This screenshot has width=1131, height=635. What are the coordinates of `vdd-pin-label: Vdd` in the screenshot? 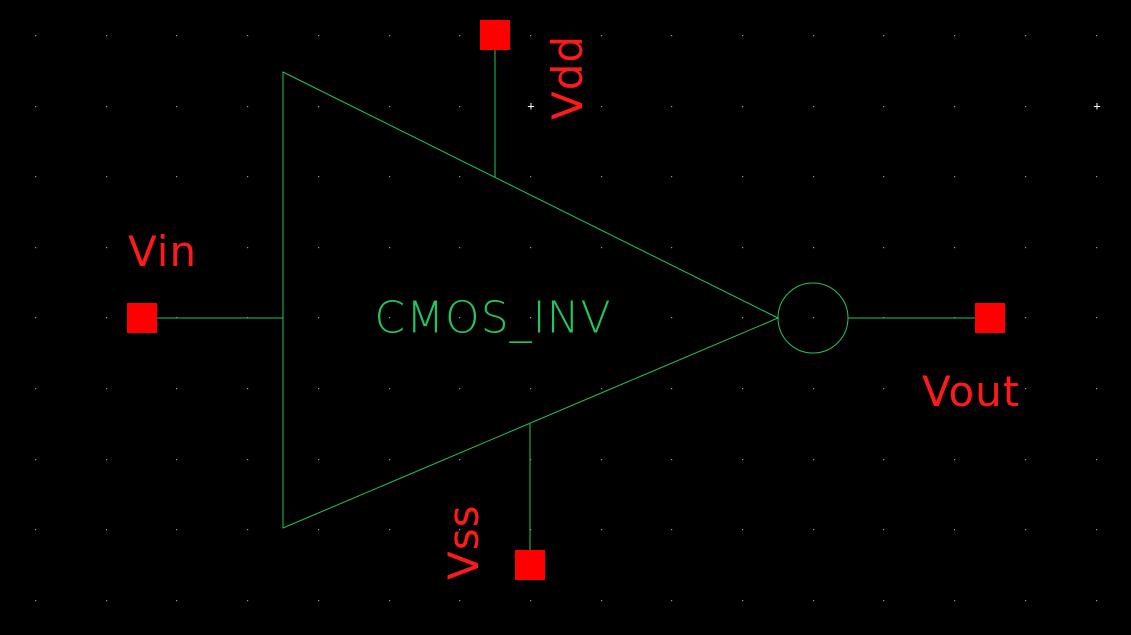 It's located at (567, 77).